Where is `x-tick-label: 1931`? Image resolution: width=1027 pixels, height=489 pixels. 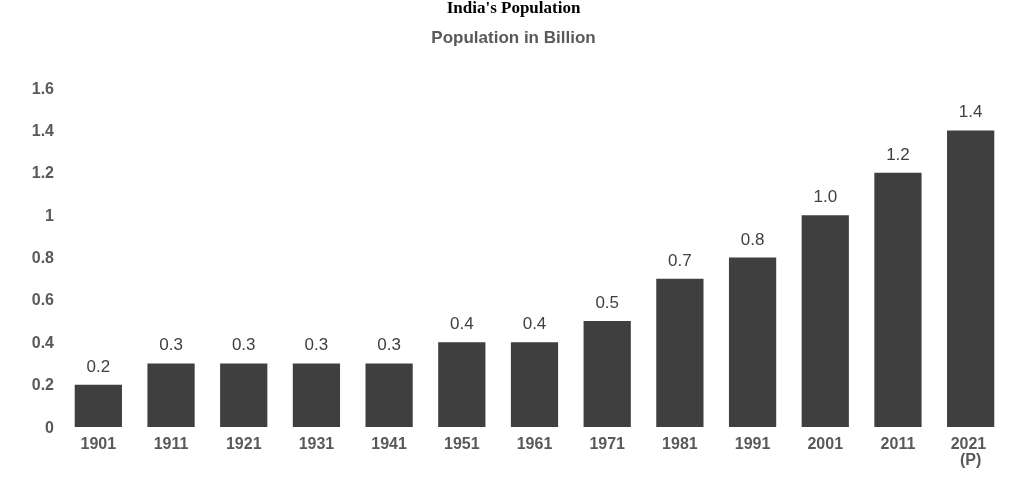 x-tick-label: 1931 is located at coordinates (316, 443).